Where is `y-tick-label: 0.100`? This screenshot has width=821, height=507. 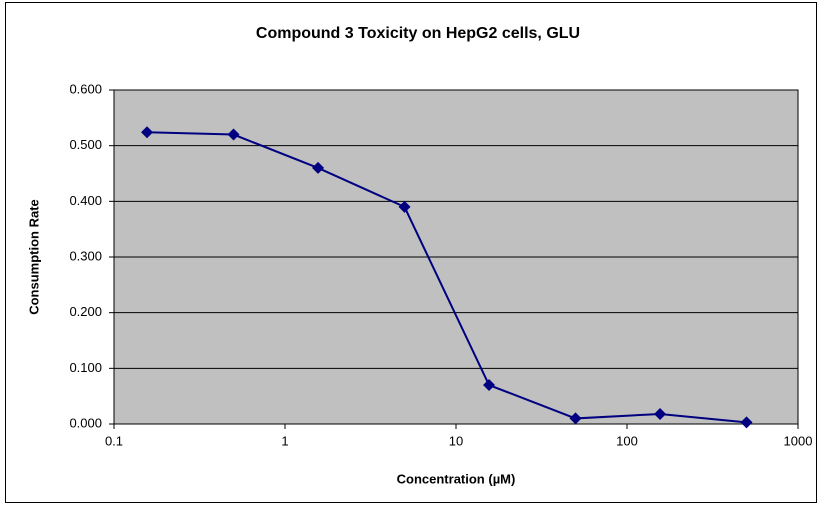
y-tick-label: 0.100 is located at coordinates (85, 367).